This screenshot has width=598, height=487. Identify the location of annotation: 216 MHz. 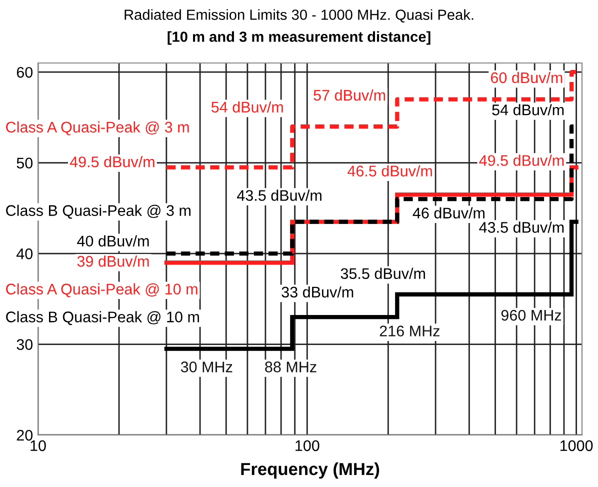
(410, 331).